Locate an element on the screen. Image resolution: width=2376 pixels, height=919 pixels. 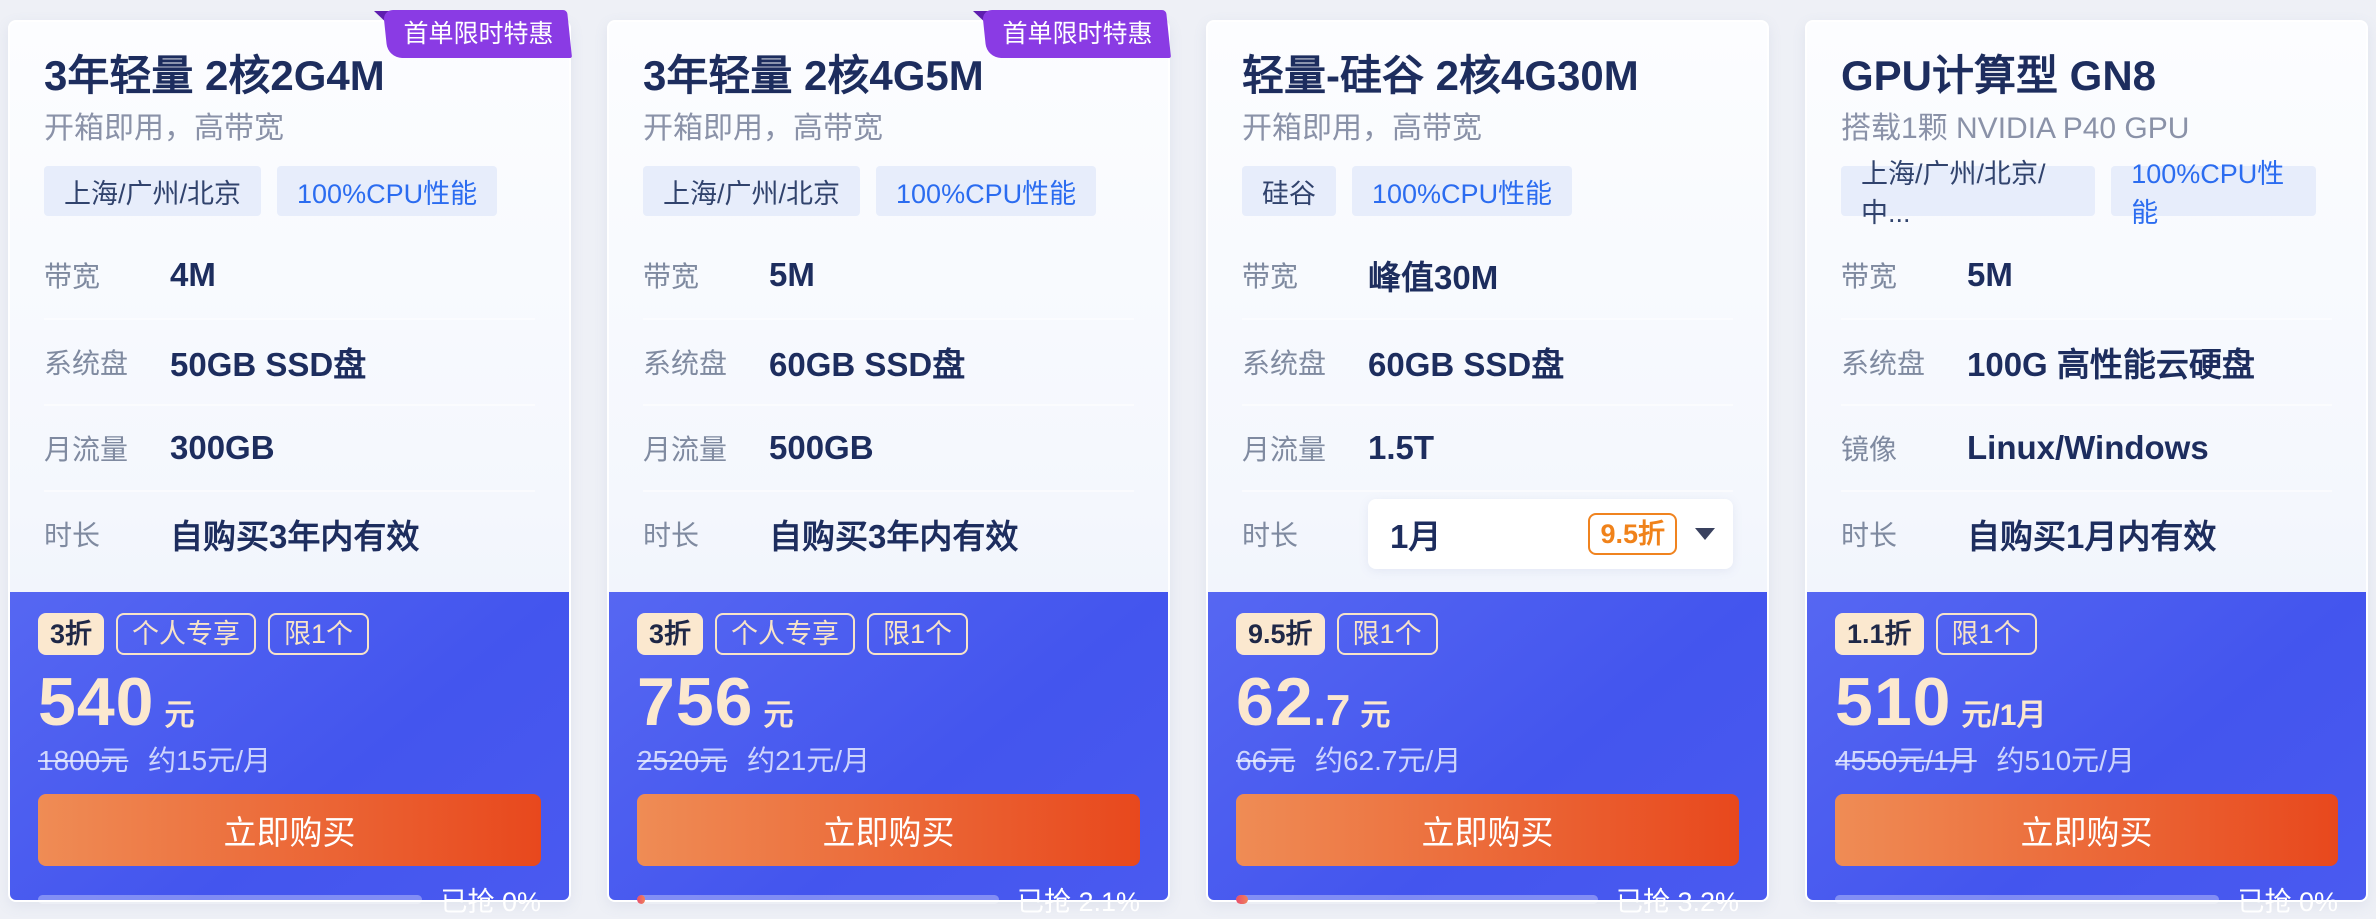
promo-ribbon-wrap: 首单限时特惠 is located at coordinates (473, 34).